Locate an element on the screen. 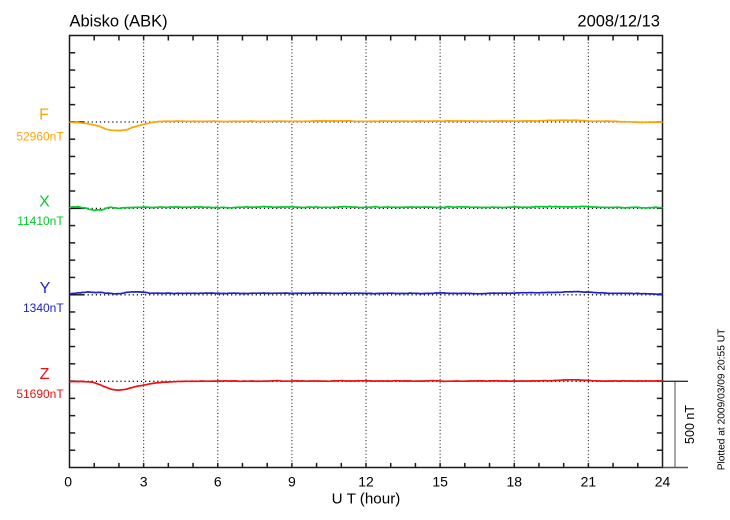 The image size is (730, 520). svg-text: 3 is located at coordinates (144, 482).